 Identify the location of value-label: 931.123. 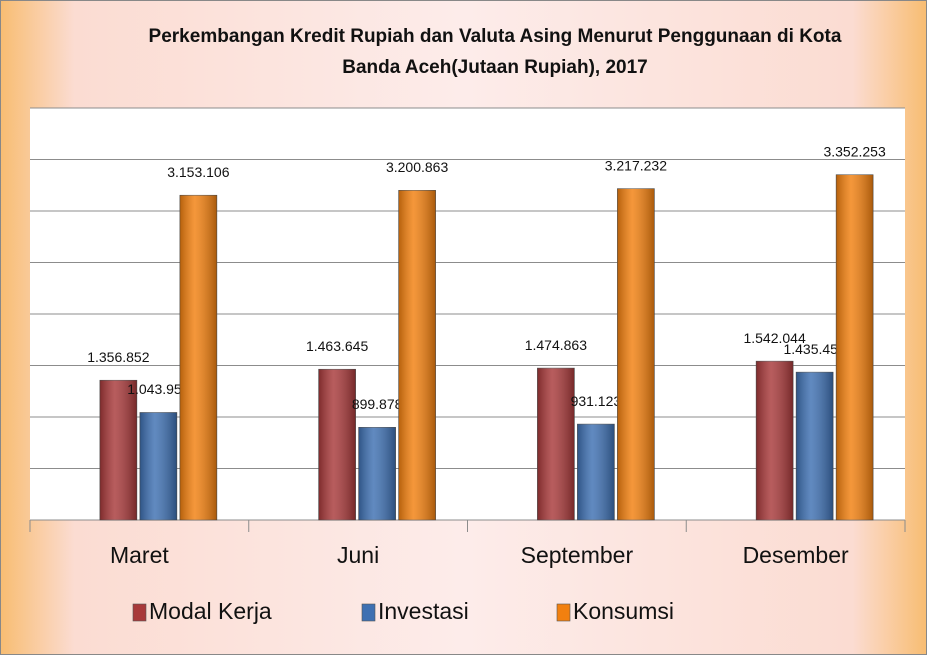
(596, 401).